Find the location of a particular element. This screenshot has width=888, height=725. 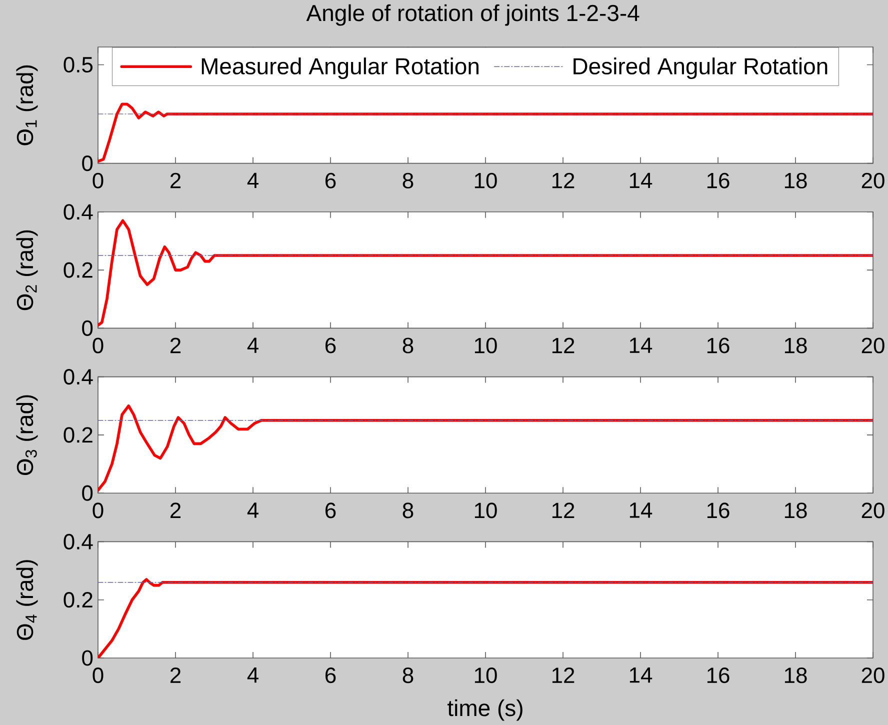

y-axis-title: Θ$_{2}$ (rad) is located at coordinates (27, 270).